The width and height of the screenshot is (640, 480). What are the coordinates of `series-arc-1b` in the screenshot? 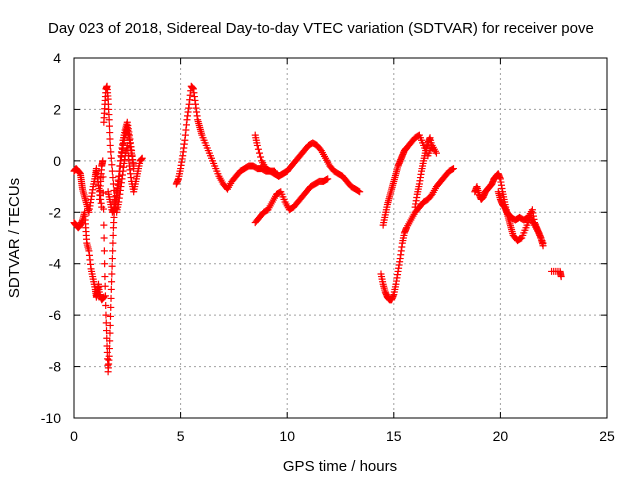 It's located at (88, 190).